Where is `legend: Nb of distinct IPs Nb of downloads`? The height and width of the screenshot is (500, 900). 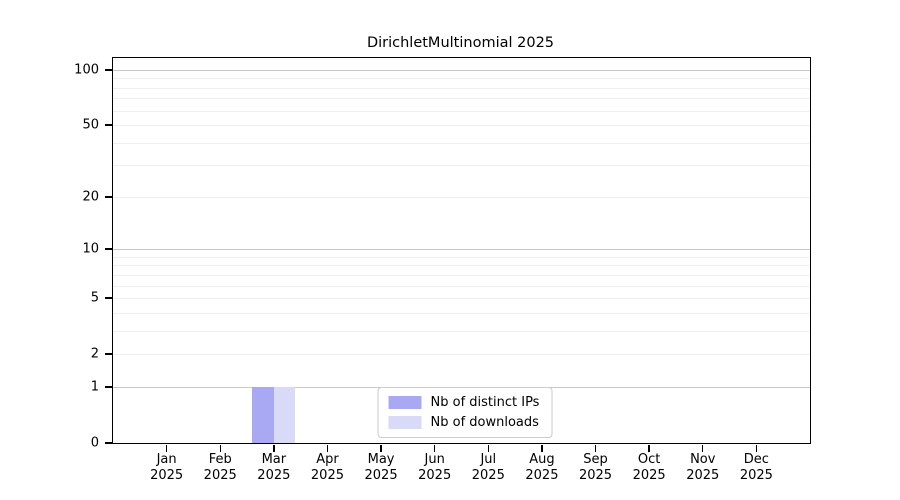
legend: Nb of distinct IPs Nb of downloads is located at coordinates (465, 412).